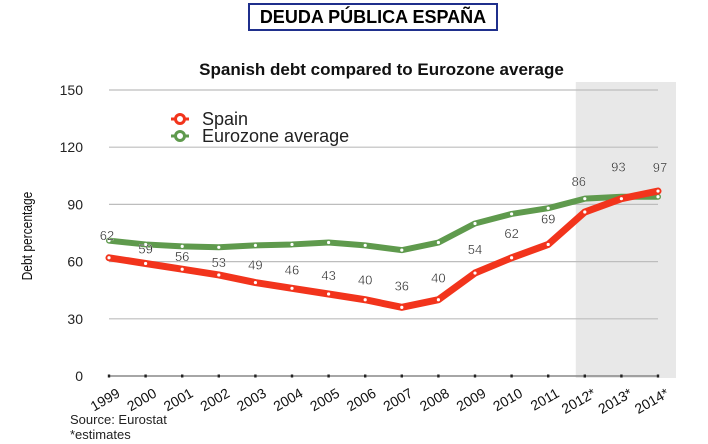  I want to click on legend-eurozone-label: Eurozone average, so click(275, 136).